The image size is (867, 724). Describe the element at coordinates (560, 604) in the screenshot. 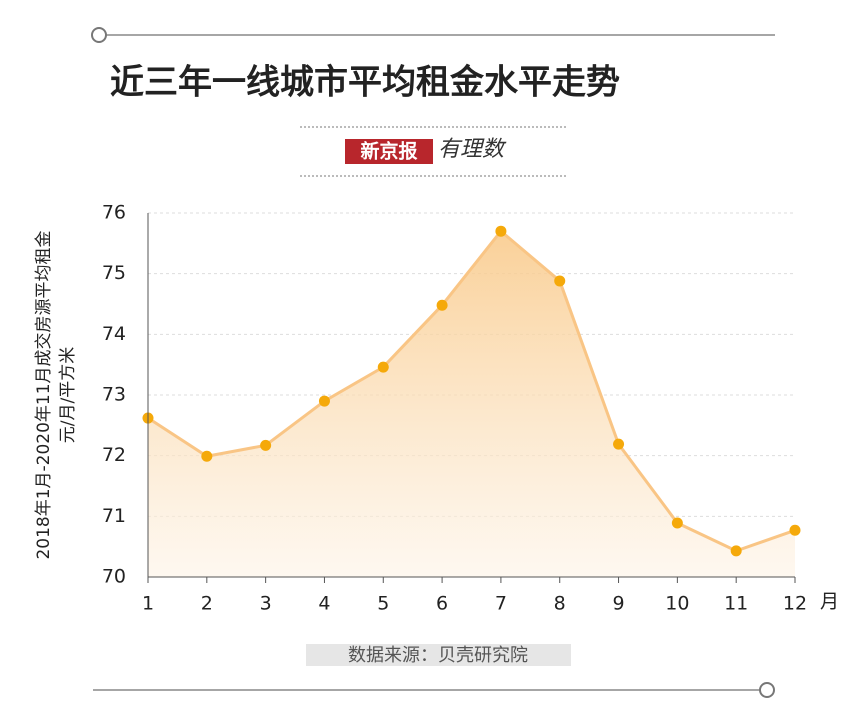

I see `x-tick-label: 8` at that location.